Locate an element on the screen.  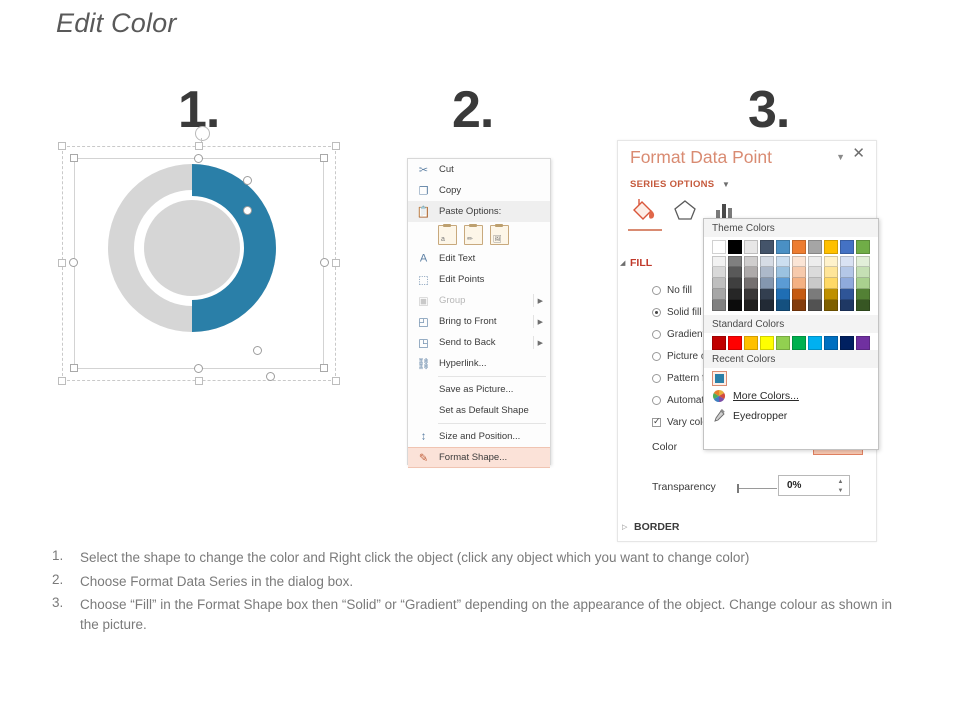
resize-handle-n is located at coordinates (199, 146).